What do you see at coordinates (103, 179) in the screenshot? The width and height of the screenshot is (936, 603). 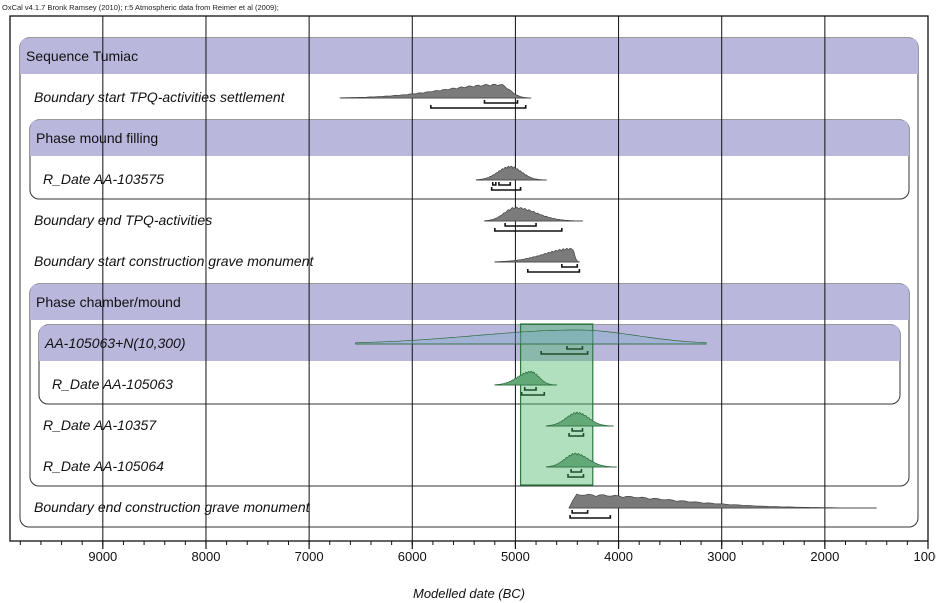 I see `row-label: R_Date AA-103575` at bounding box center [103, 179].